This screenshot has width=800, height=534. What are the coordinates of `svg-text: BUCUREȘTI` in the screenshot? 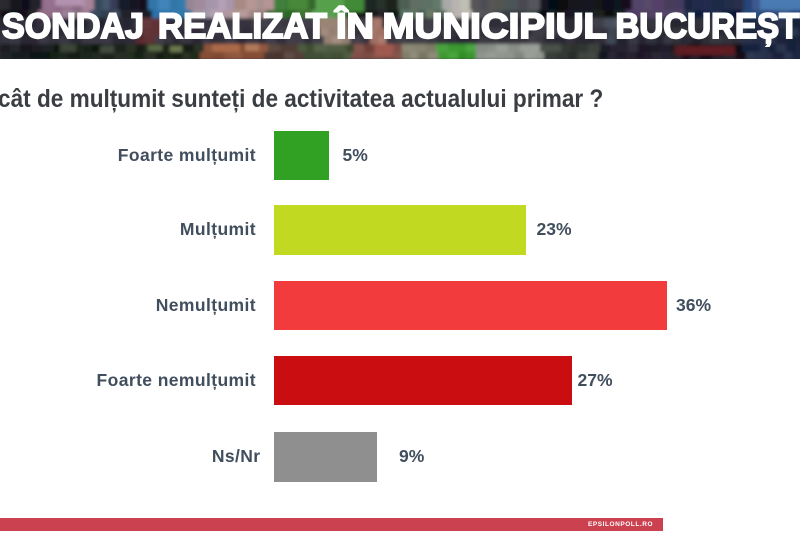 It's located at (708, 26).